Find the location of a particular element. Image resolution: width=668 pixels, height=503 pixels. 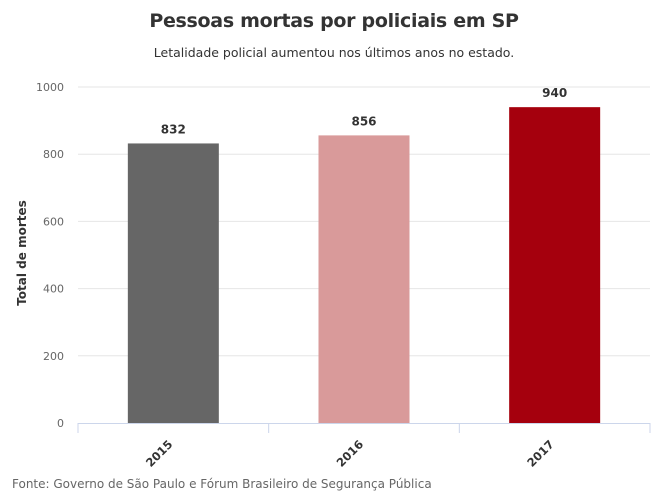

bar-2015 is located at coordinates (173, 283).